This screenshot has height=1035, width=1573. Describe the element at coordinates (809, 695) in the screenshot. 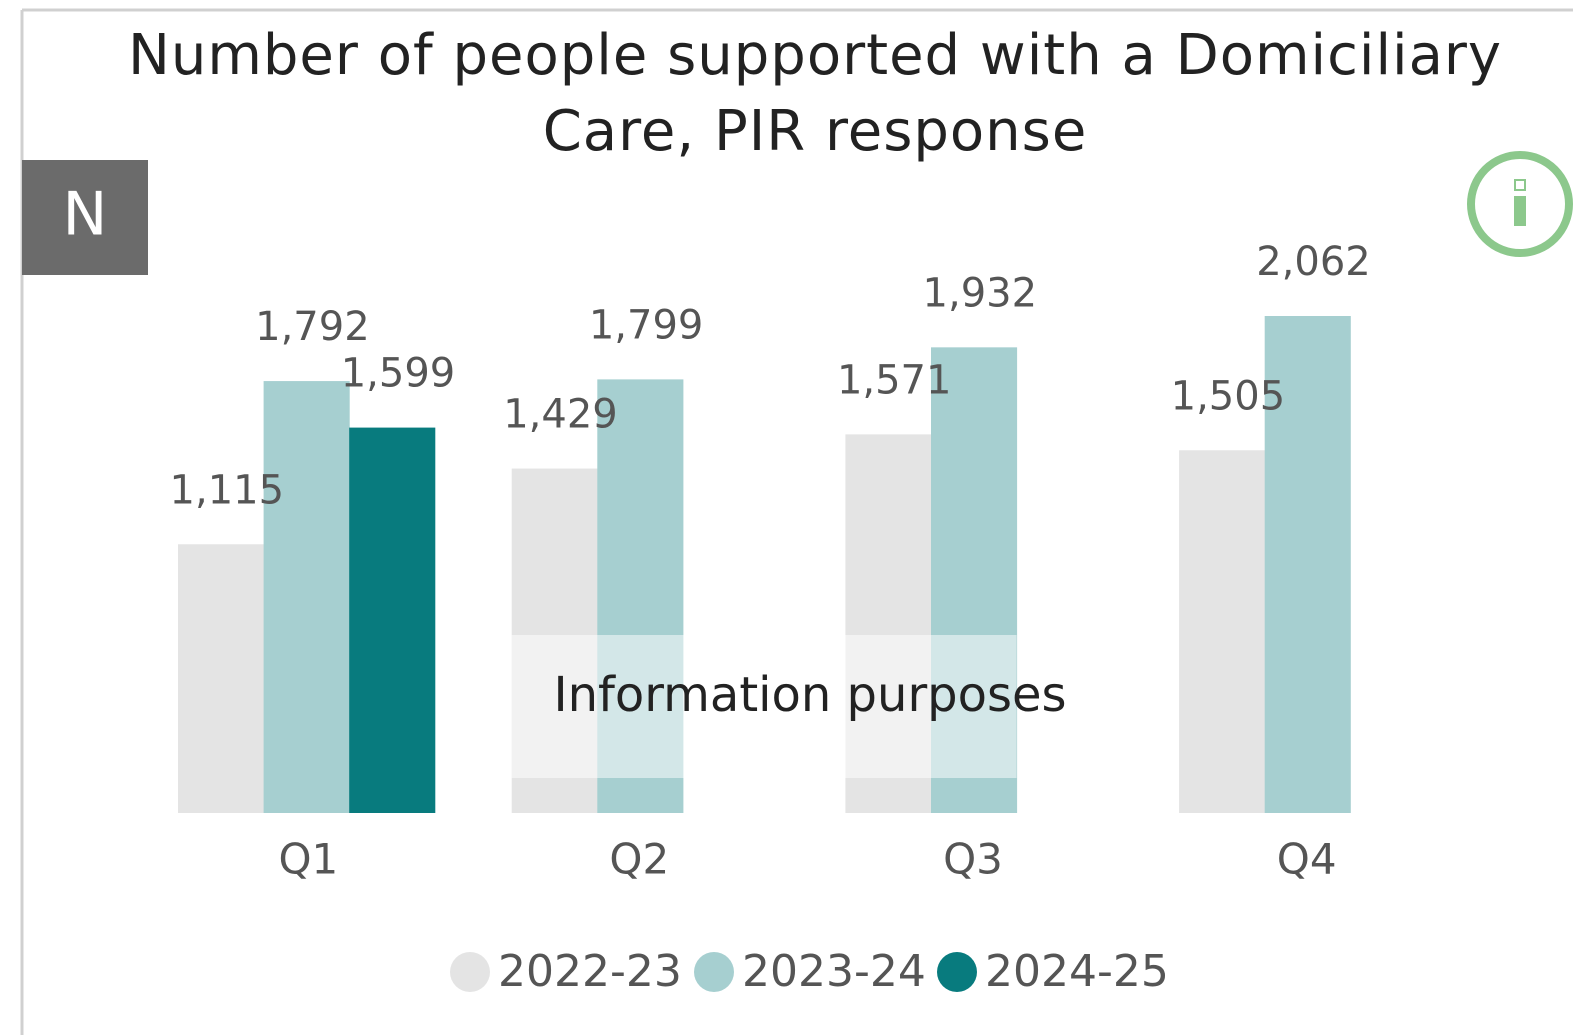

I see `watermark: Information purposes` at that location.